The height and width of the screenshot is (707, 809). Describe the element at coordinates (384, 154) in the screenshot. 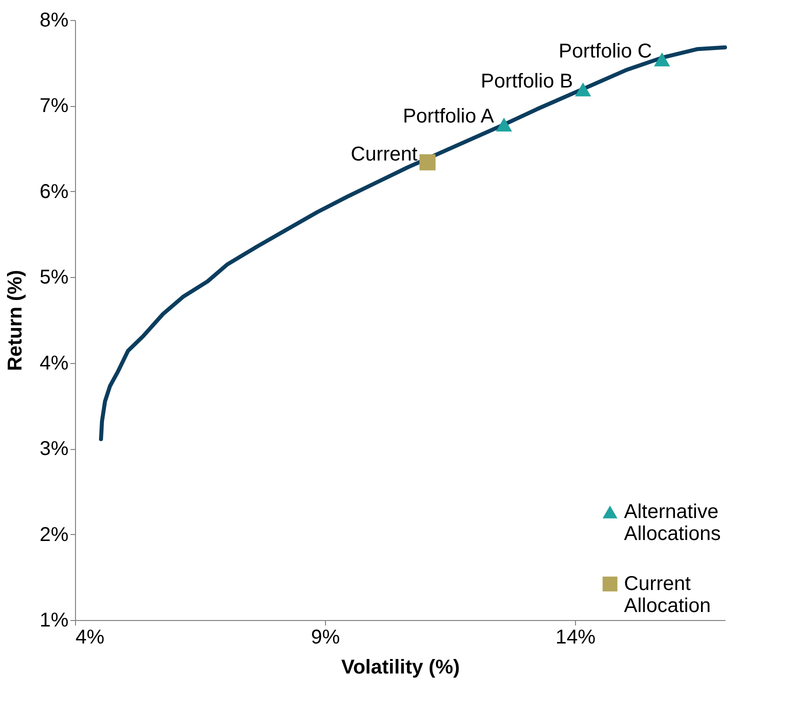

I see `annotation: Current` at that location.